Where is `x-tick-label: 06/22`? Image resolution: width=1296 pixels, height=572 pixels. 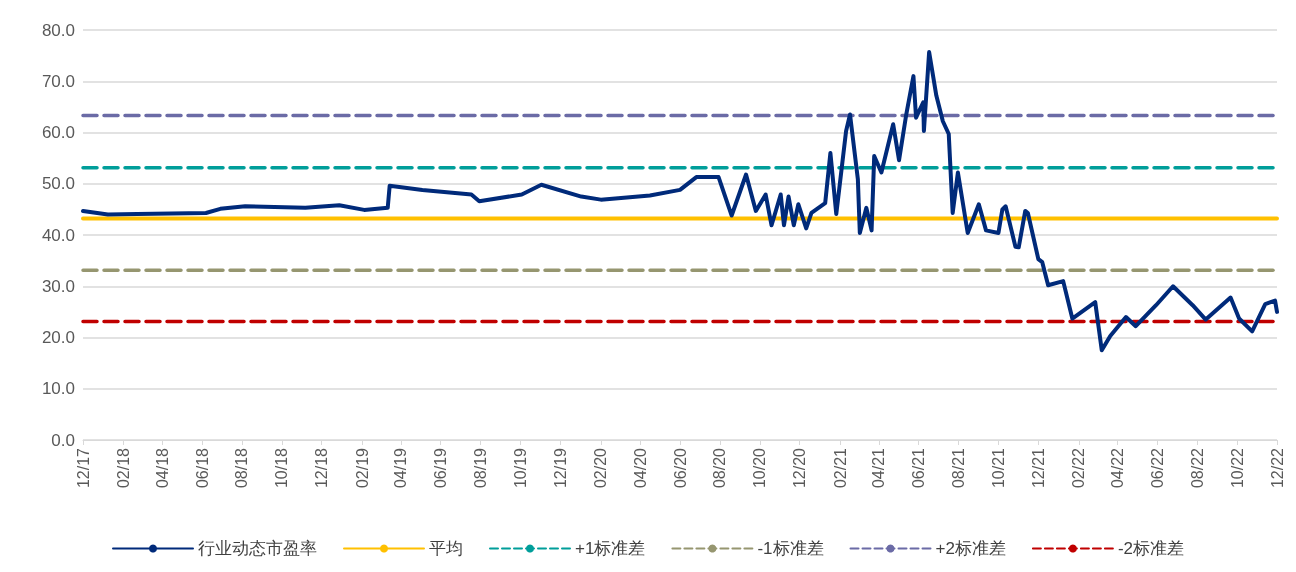
x-tick-label: 06/22 is located at coordinates (1157, 468).